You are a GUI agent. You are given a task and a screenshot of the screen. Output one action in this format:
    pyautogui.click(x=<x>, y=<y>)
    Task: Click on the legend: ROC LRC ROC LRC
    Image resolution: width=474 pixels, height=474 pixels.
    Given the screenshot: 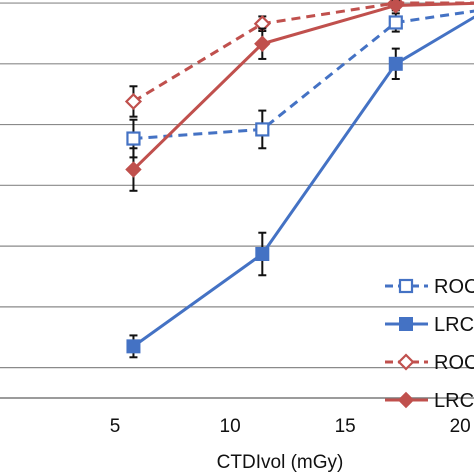 What is the action you would take?
    pyautogui.click(x=429, y=344)
    